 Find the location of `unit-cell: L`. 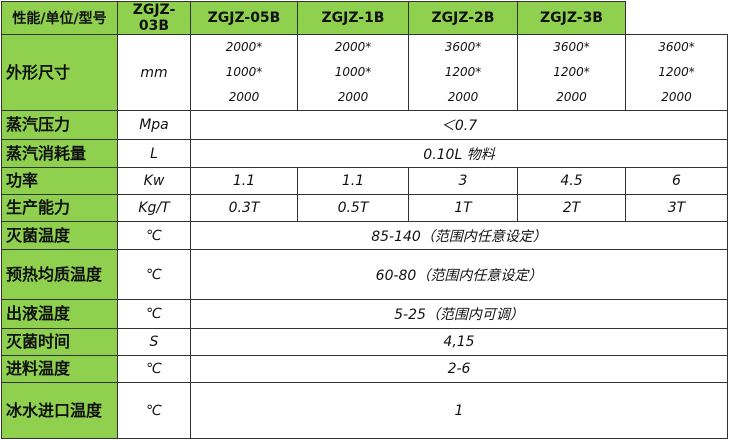

unit-cell: L is located at coordinates (154, 153).